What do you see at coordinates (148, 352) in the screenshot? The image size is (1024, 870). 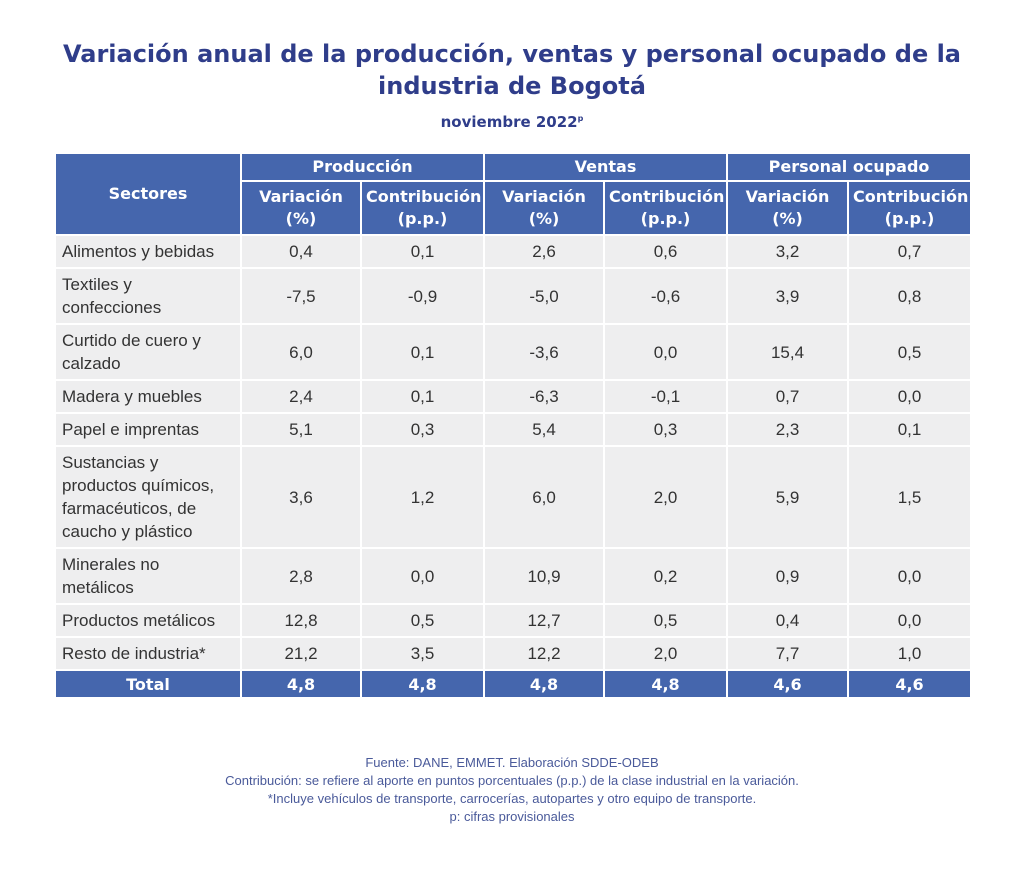 I see `sector-cell: Curtido de cuero y calzado` at bounding box center [148, 352].